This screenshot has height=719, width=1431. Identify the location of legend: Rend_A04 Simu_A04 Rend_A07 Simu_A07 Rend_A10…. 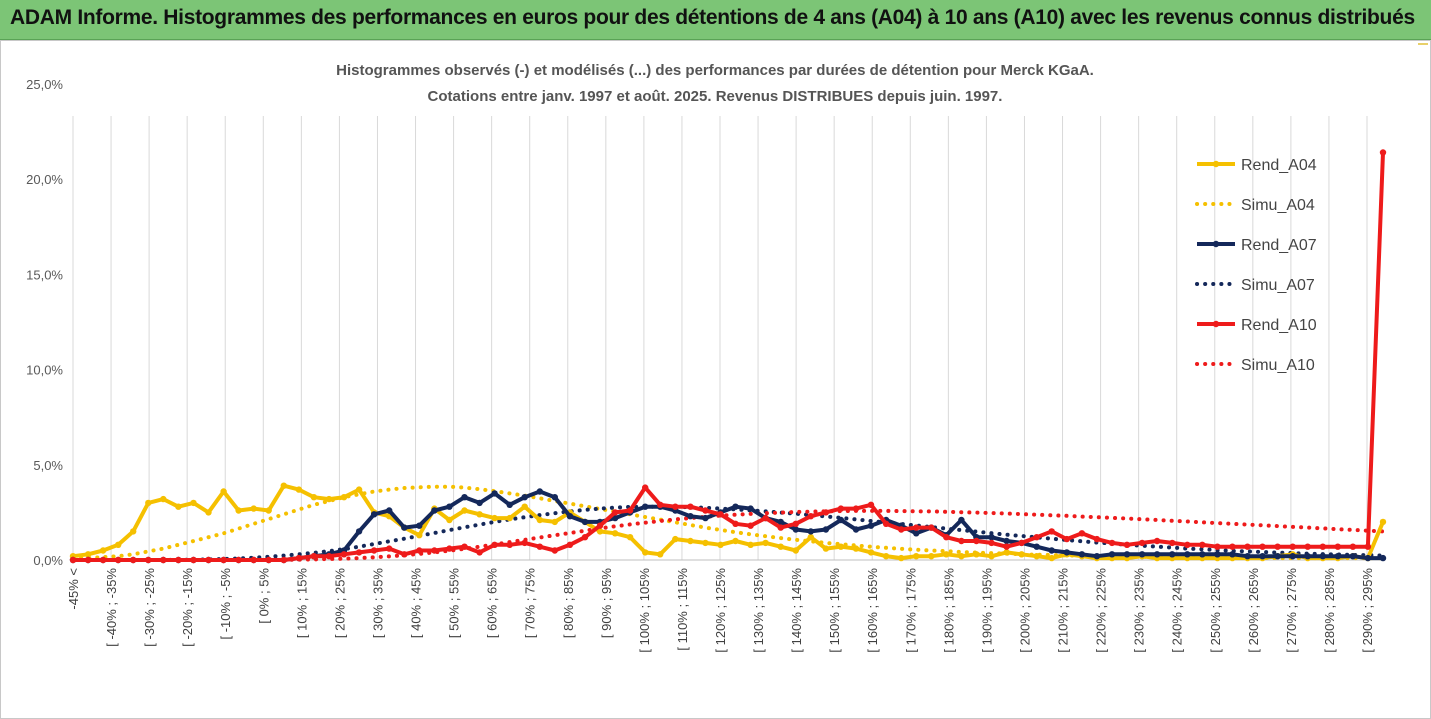
(1256, 265).